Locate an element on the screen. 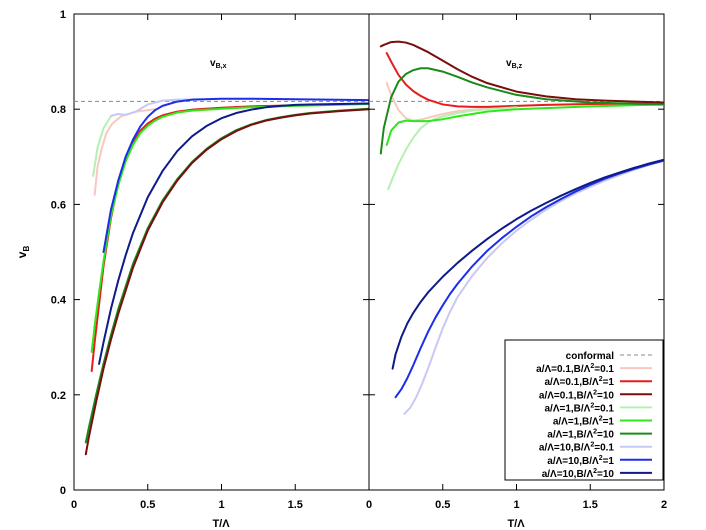 This screenshot has height=530, width=706. curve-right-s4 is located at coordinates (452, 148).